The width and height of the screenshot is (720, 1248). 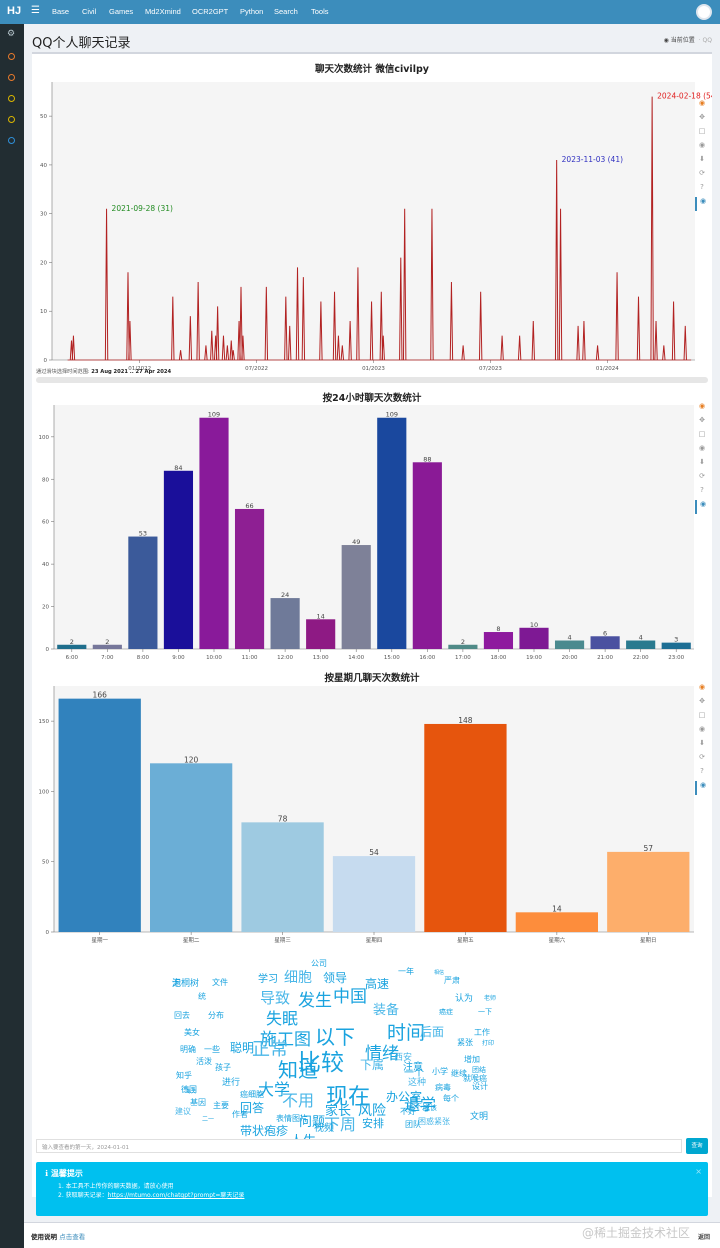 I want to click on wordcloud-word: 视频, so click(x=324, y=1128).